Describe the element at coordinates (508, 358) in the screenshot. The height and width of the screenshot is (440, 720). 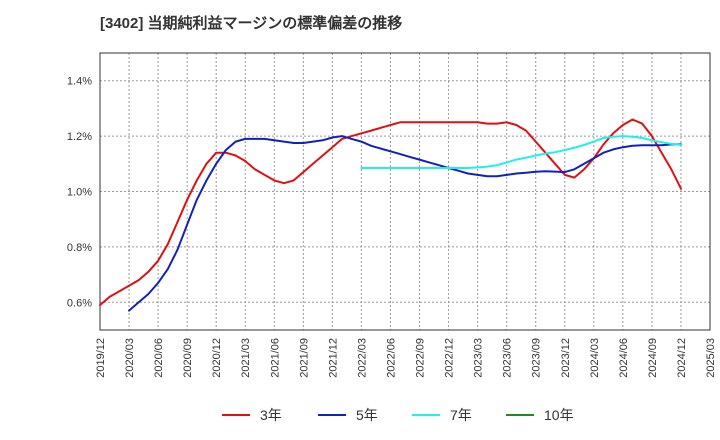
I see `x-tick-label: 2023/06` at that location.